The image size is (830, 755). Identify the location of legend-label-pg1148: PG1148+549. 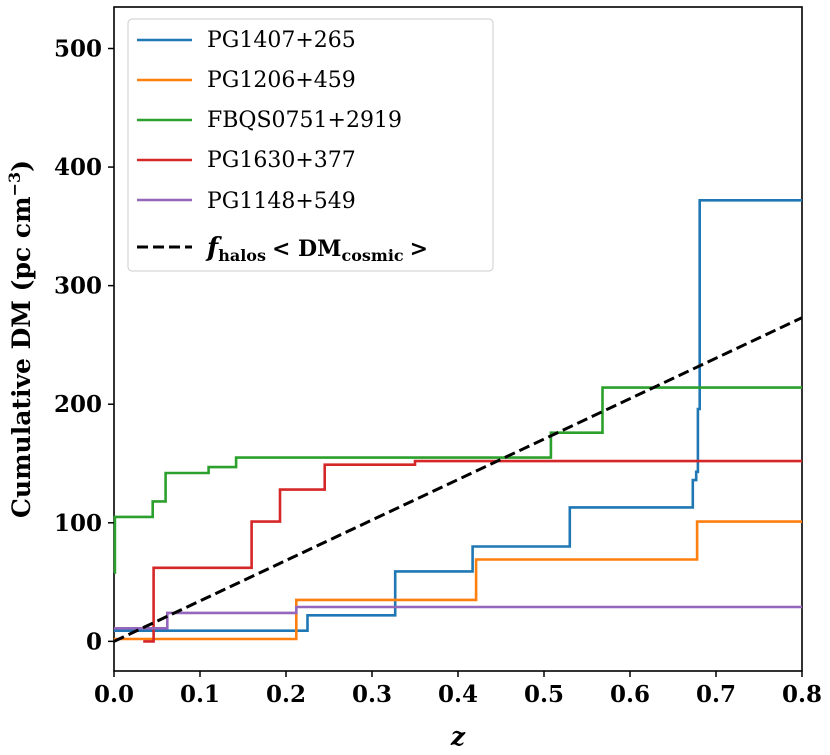
(281, 201).